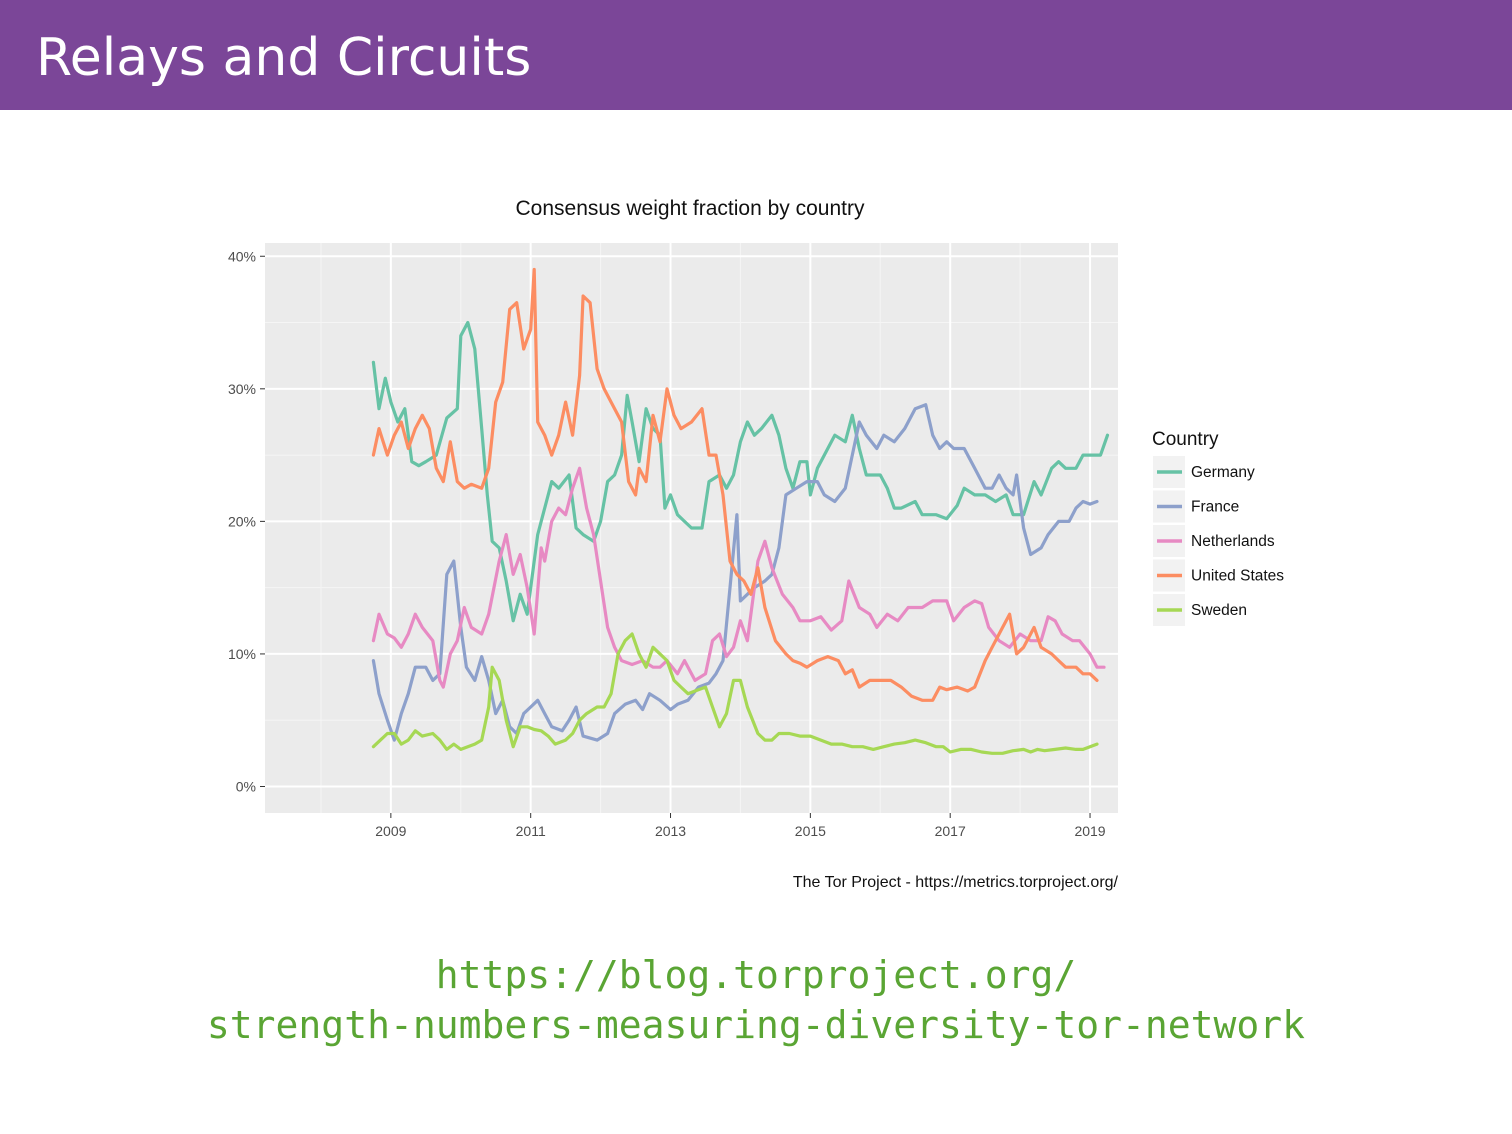  Describe the element at coordinates (1223, 472) in the screenshot. I see `legend-label-germany: Germany` at that location.